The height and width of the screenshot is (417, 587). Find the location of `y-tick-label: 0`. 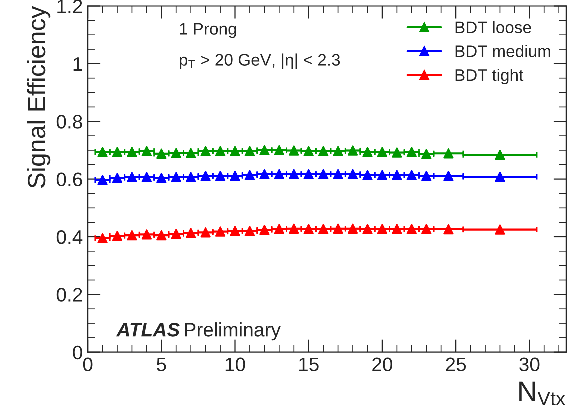

y-tick-label: 0 is located at coordinates (77, 353).